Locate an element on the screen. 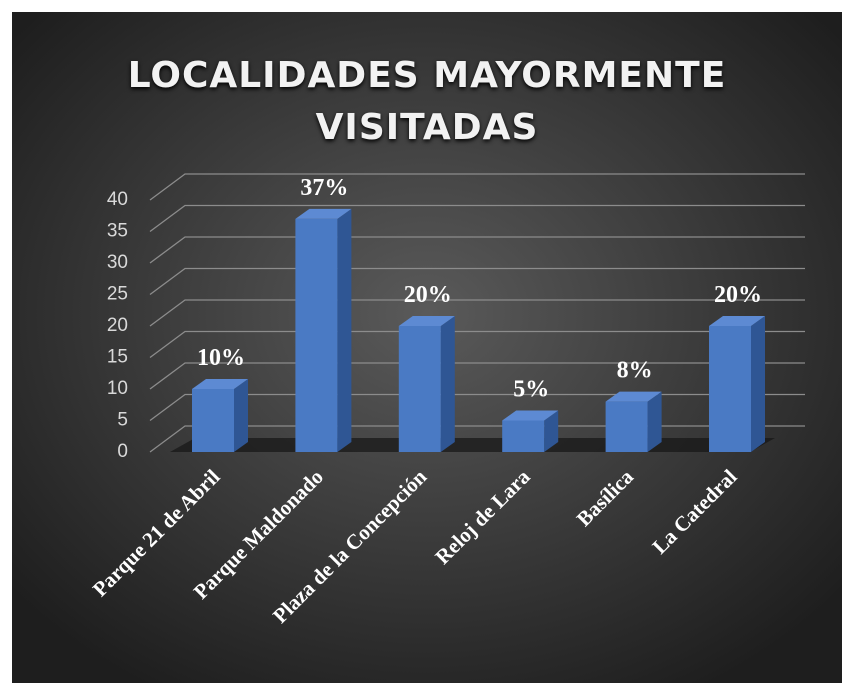 The width and height of the screenshot is (854, 695). y-tick-label: 0 is located at coordinates (122, 451).